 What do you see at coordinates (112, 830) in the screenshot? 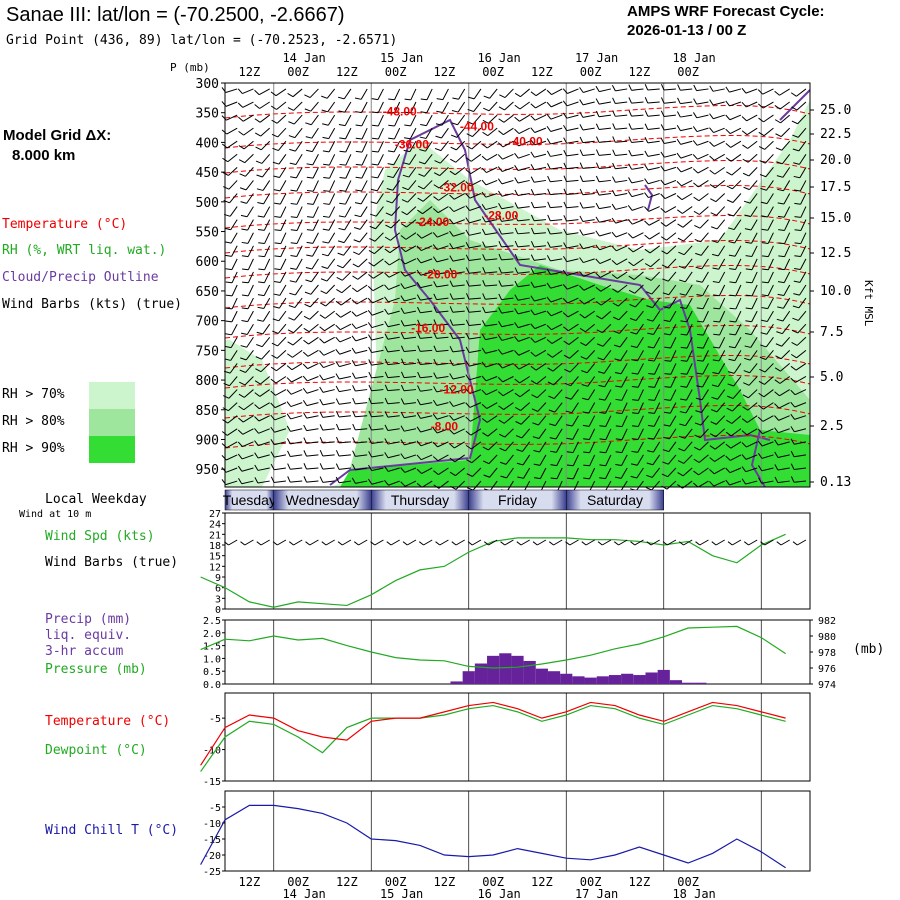
I see `wind-chill-label: Wind Chill T (°C)` at bounding box center [112, 830].